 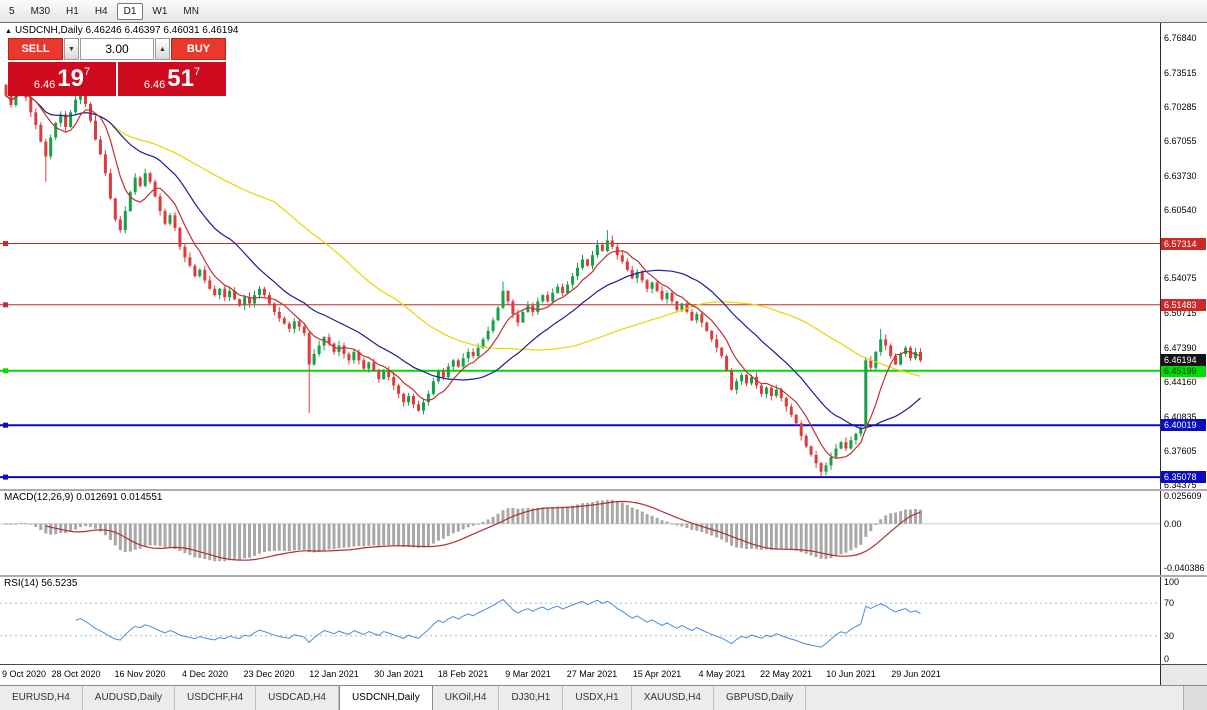 I want to click on price-level-badge: 6.35078, so click(x=1183, y=477).